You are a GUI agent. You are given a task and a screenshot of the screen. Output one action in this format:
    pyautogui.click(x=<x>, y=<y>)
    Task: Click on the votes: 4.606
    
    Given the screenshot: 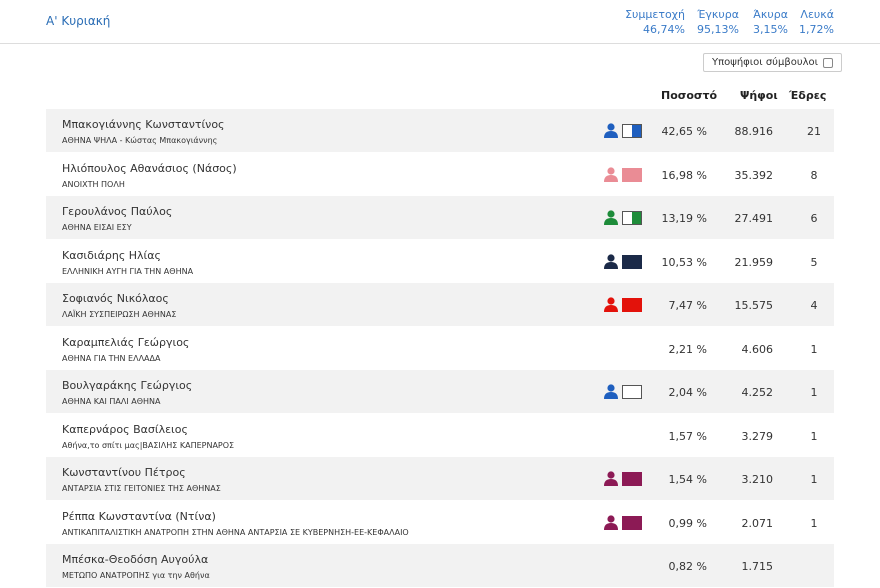 What is the action you would take?
    pyautogui.click(x=757, y=349)
    